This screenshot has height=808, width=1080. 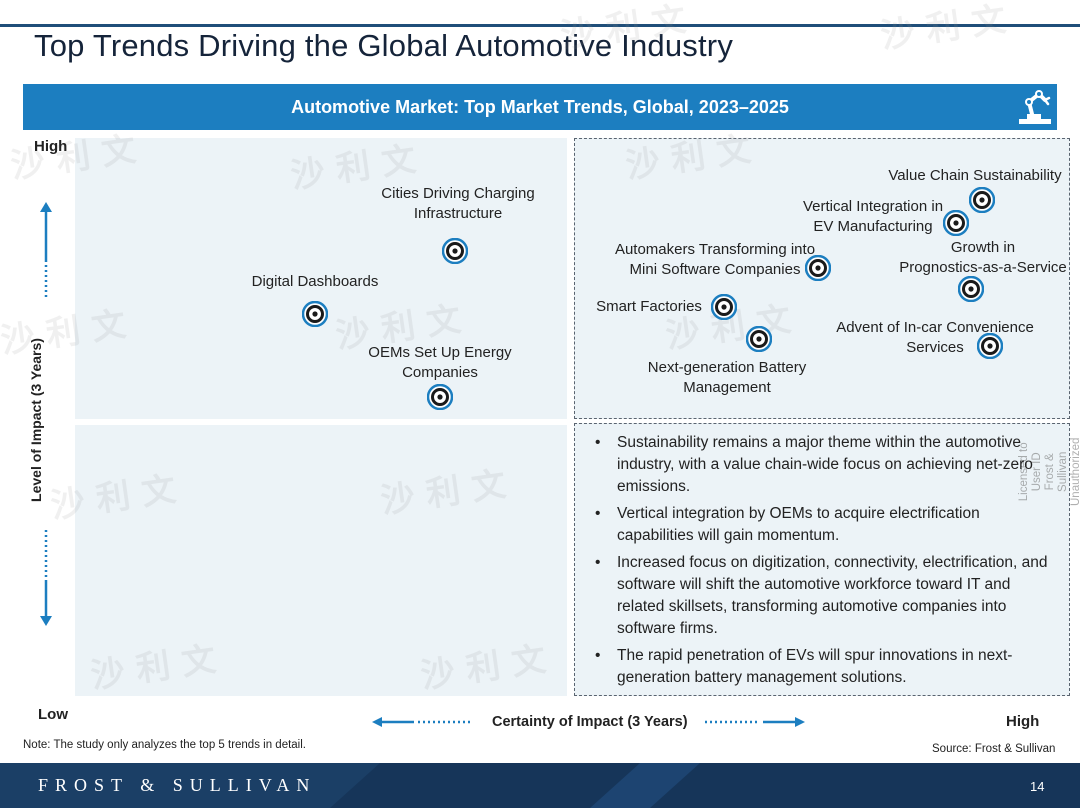 I want to click on x-axis-high-label: High, so click(x=1023, y=721).